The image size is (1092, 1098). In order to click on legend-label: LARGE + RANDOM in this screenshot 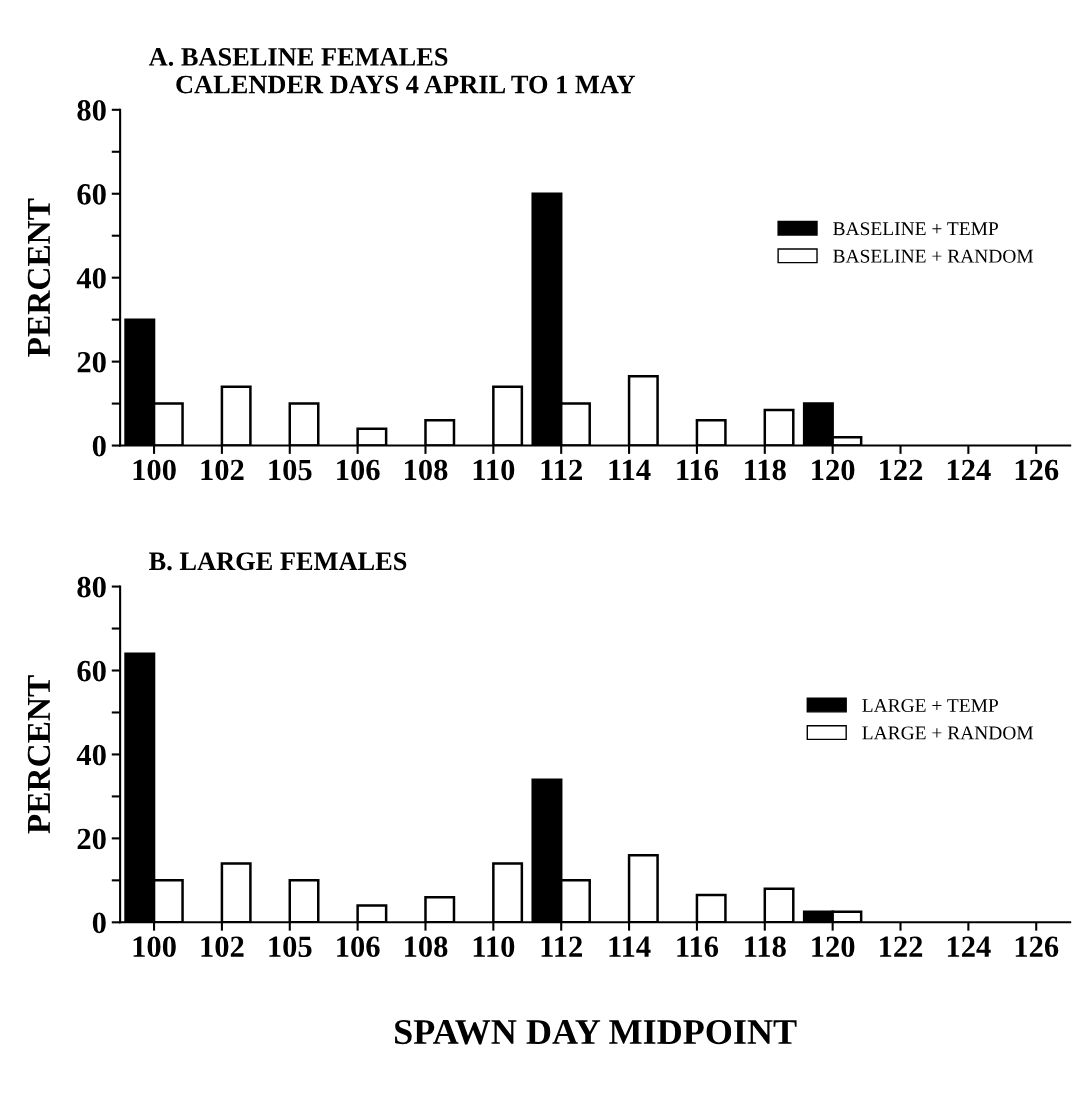, I will do `click(948, 733)`.